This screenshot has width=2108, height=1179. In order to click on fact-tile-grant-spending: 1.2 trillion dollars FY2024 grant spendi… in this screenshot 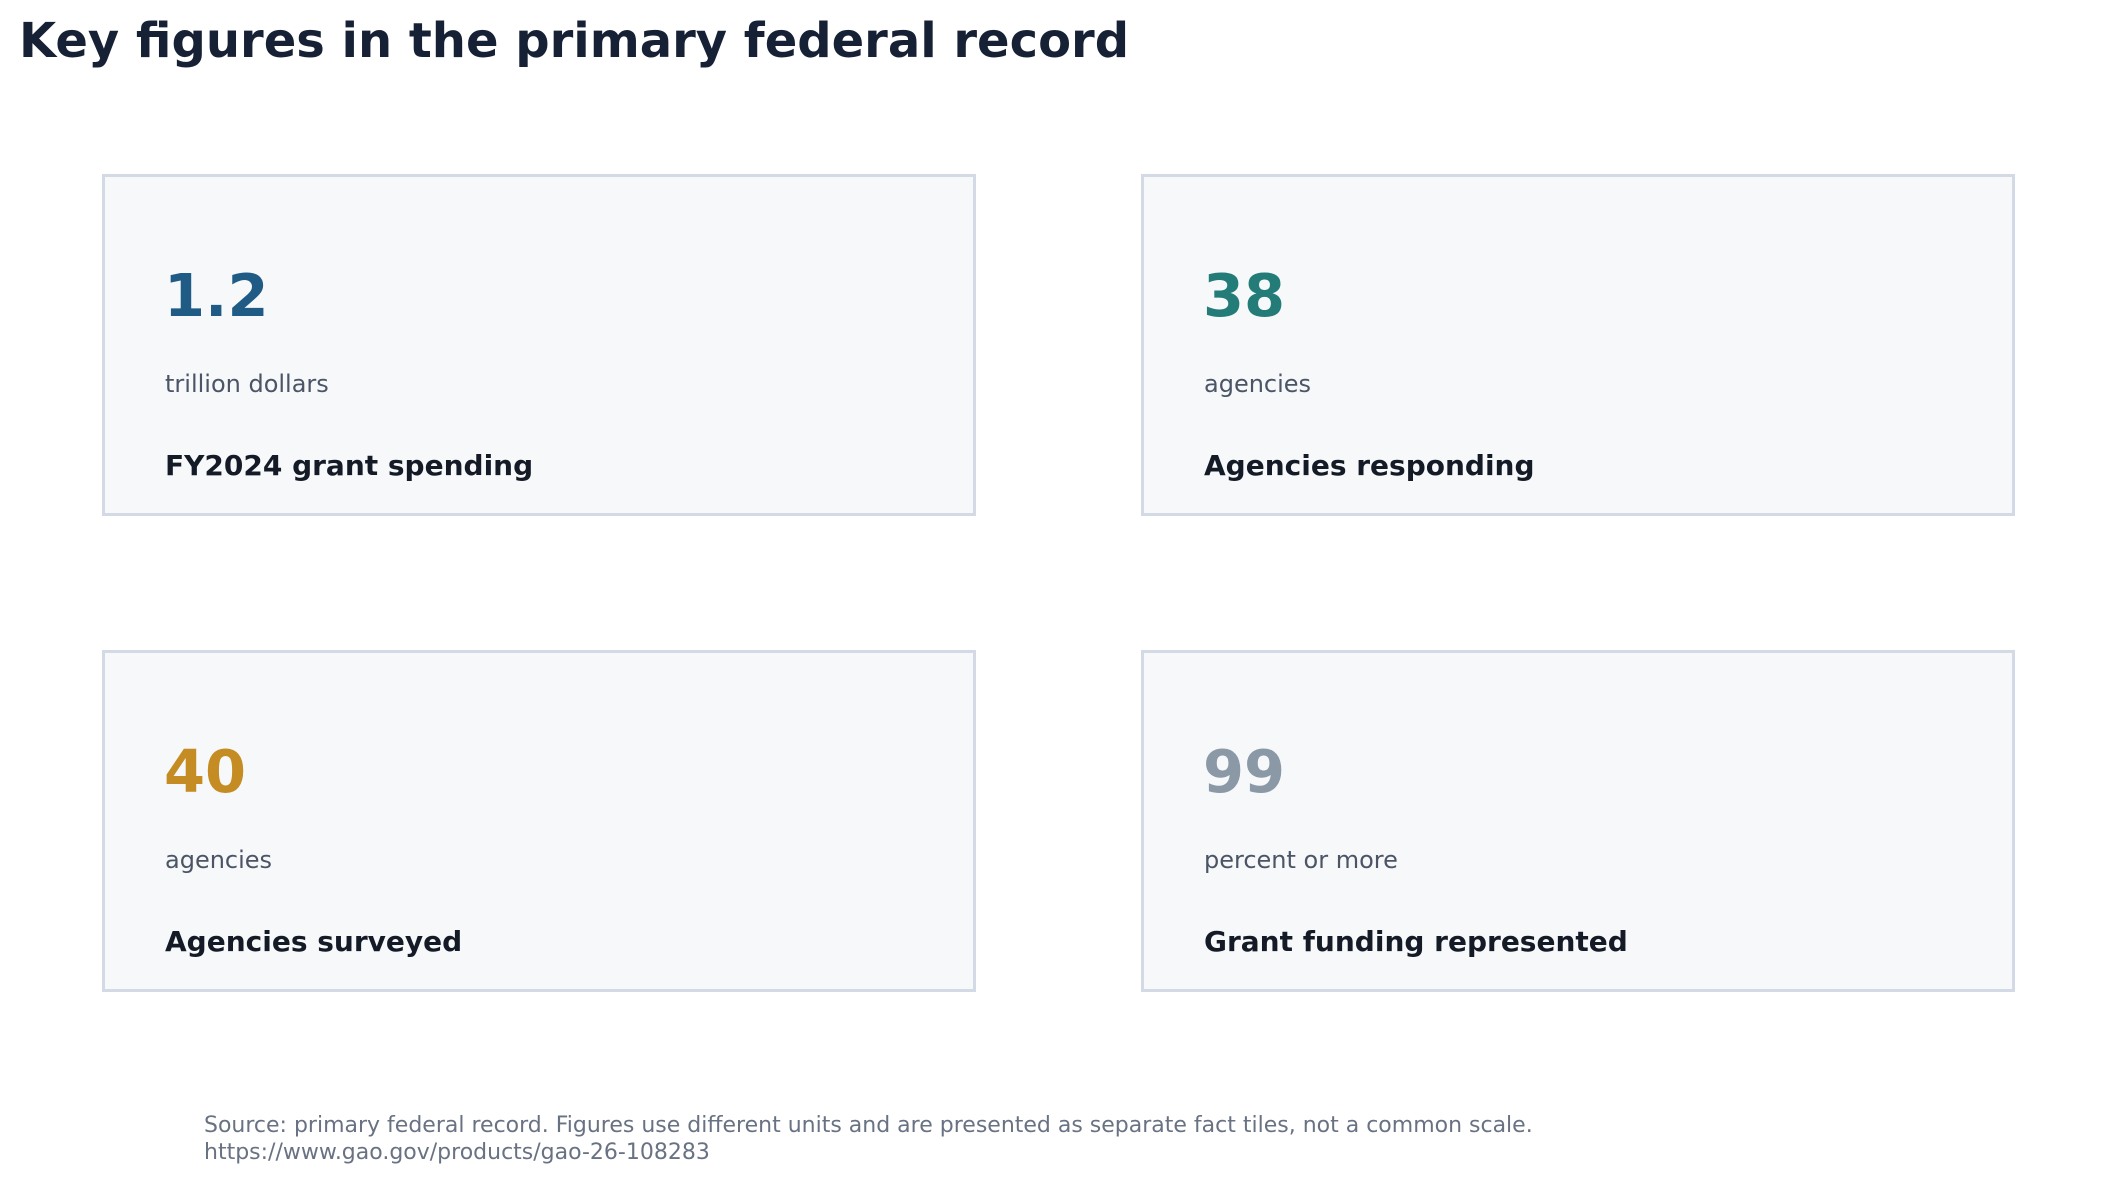, I will do `click(539, 345)`.